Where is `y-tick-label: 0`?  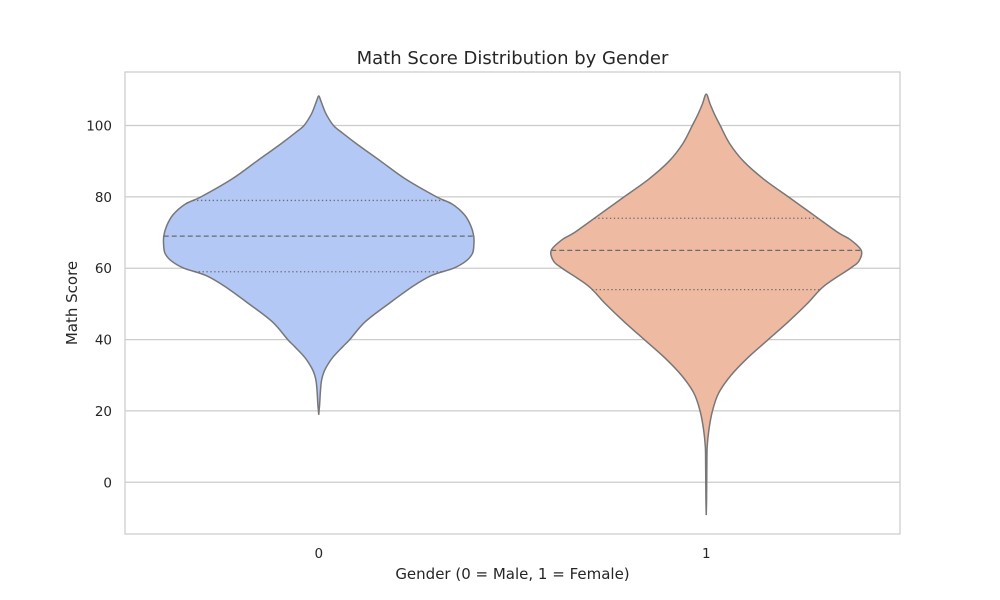
y-tick-label: 0 is located at coordinates (107, 483).